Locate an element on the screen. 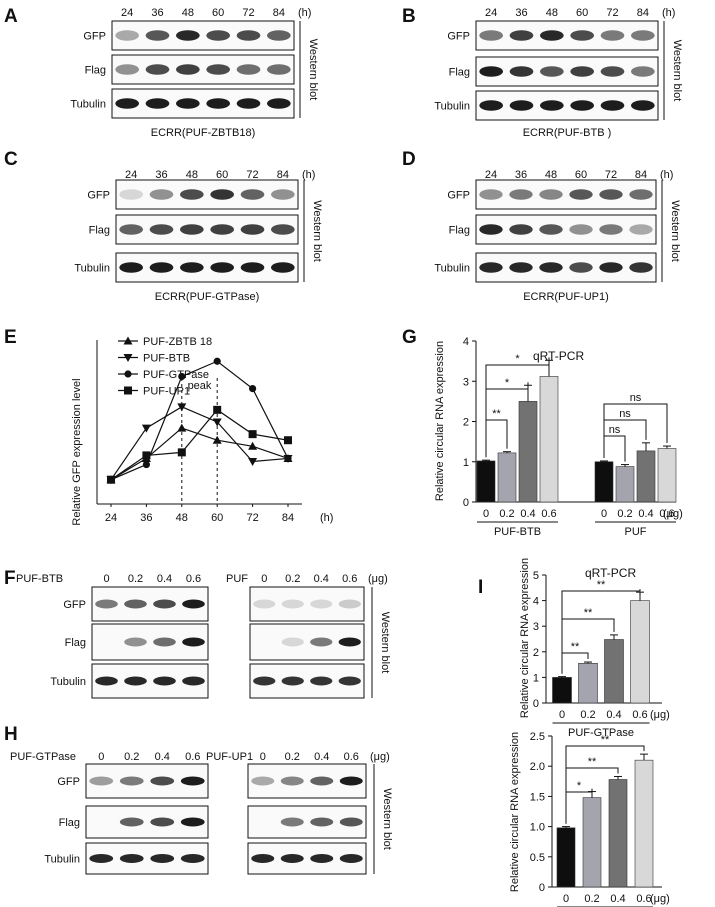 This screenshot has width=715, height=907. row-label-tubulin: Tubulin is located at coordinates (68, 682).